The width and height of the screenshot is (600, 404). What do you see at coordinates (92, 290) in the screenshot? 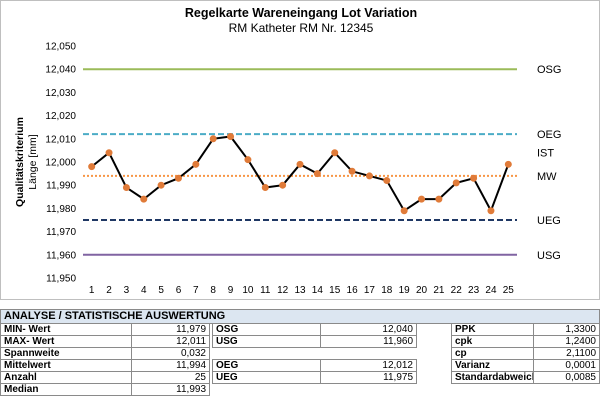
I see `x-tick-label: 1` at bounding box center [92, 290].